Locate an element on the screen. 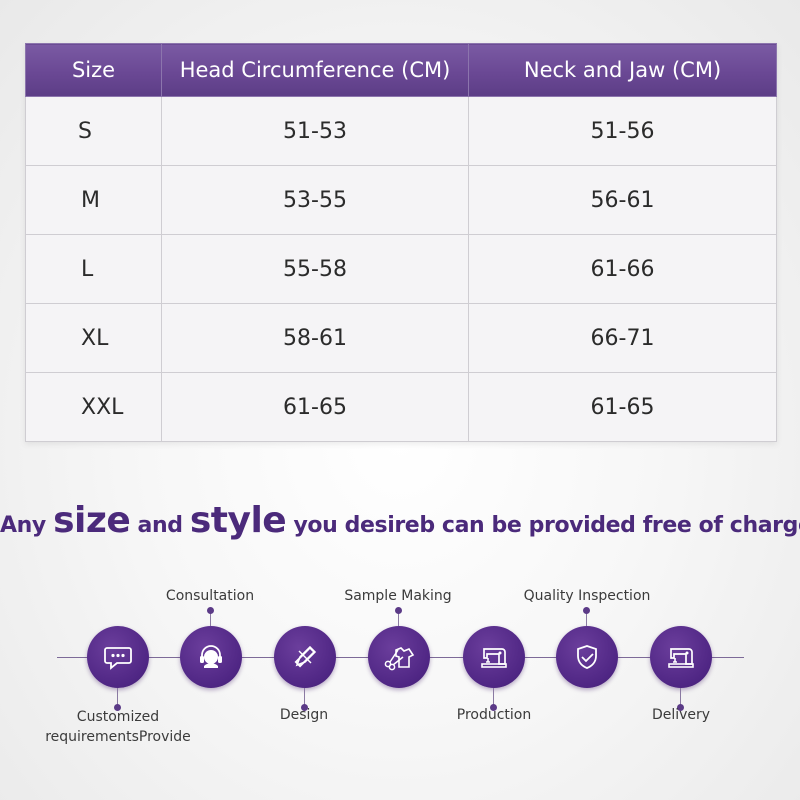 This screenshot has width=800, height=800. process-step-quality-inspection is located at coordinates (587, 647).